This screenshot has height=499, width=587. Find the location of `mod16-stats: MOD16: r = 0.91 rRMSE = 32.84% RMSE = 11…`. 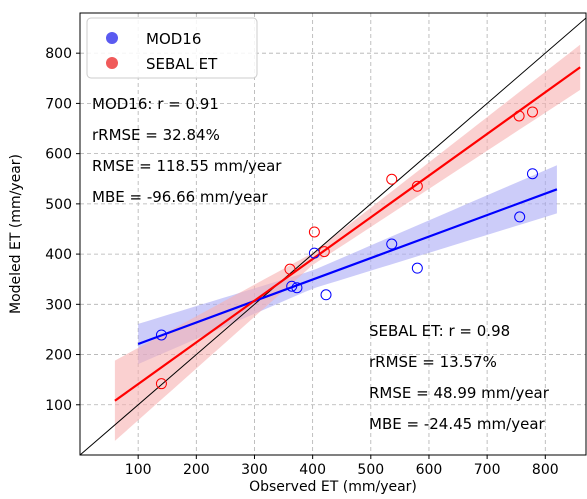

mod16-stats: MOD16: r = 0.91 rRMSE = 32.84% RMSE = 11… is located at coordinates (187, 150).